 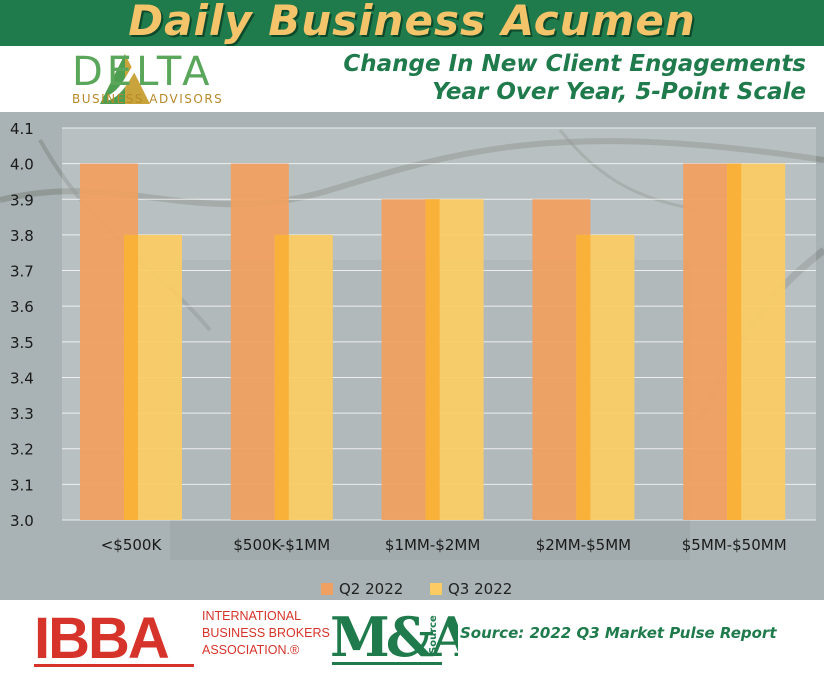 What do you see at coordinates (22, 450) in the screenshot?
I see `y-tick-label: 3.2` at bounding box center [22, 450].